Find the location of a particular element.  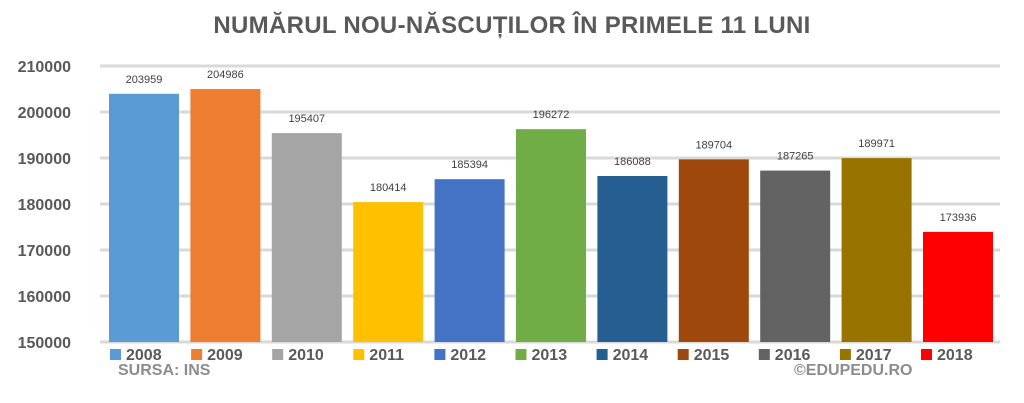

legend-swatch-2016 is located at coordinates (764, 354).